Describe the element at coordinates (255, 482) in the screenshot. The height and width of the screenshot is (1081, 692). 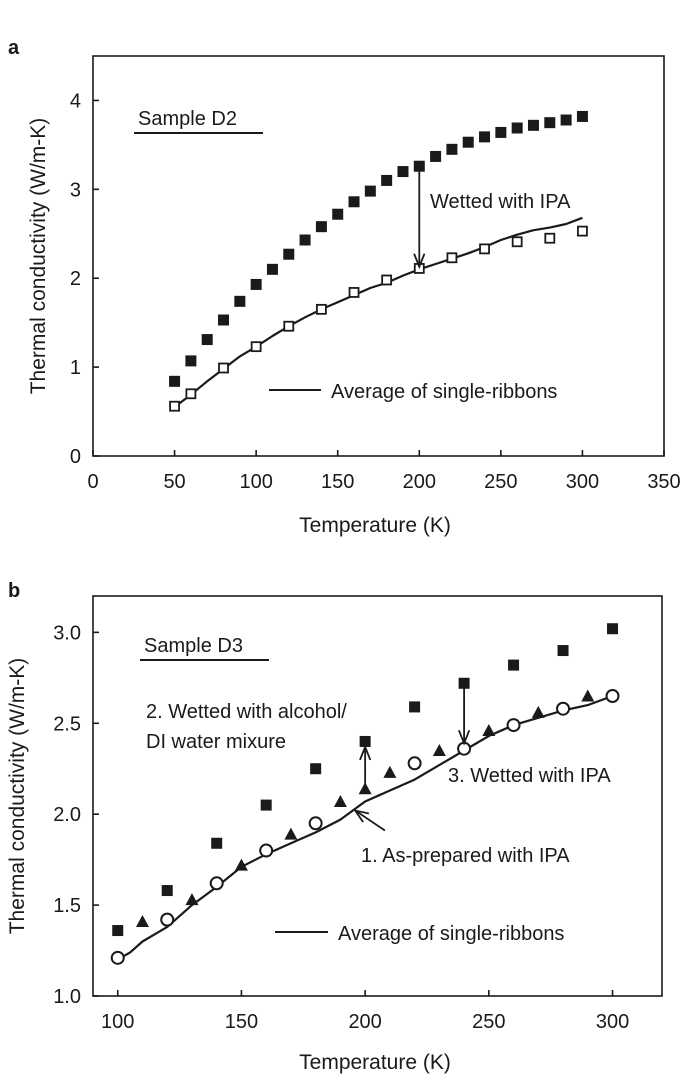
I see `panel-a-x-tick-label: 100` at that location.